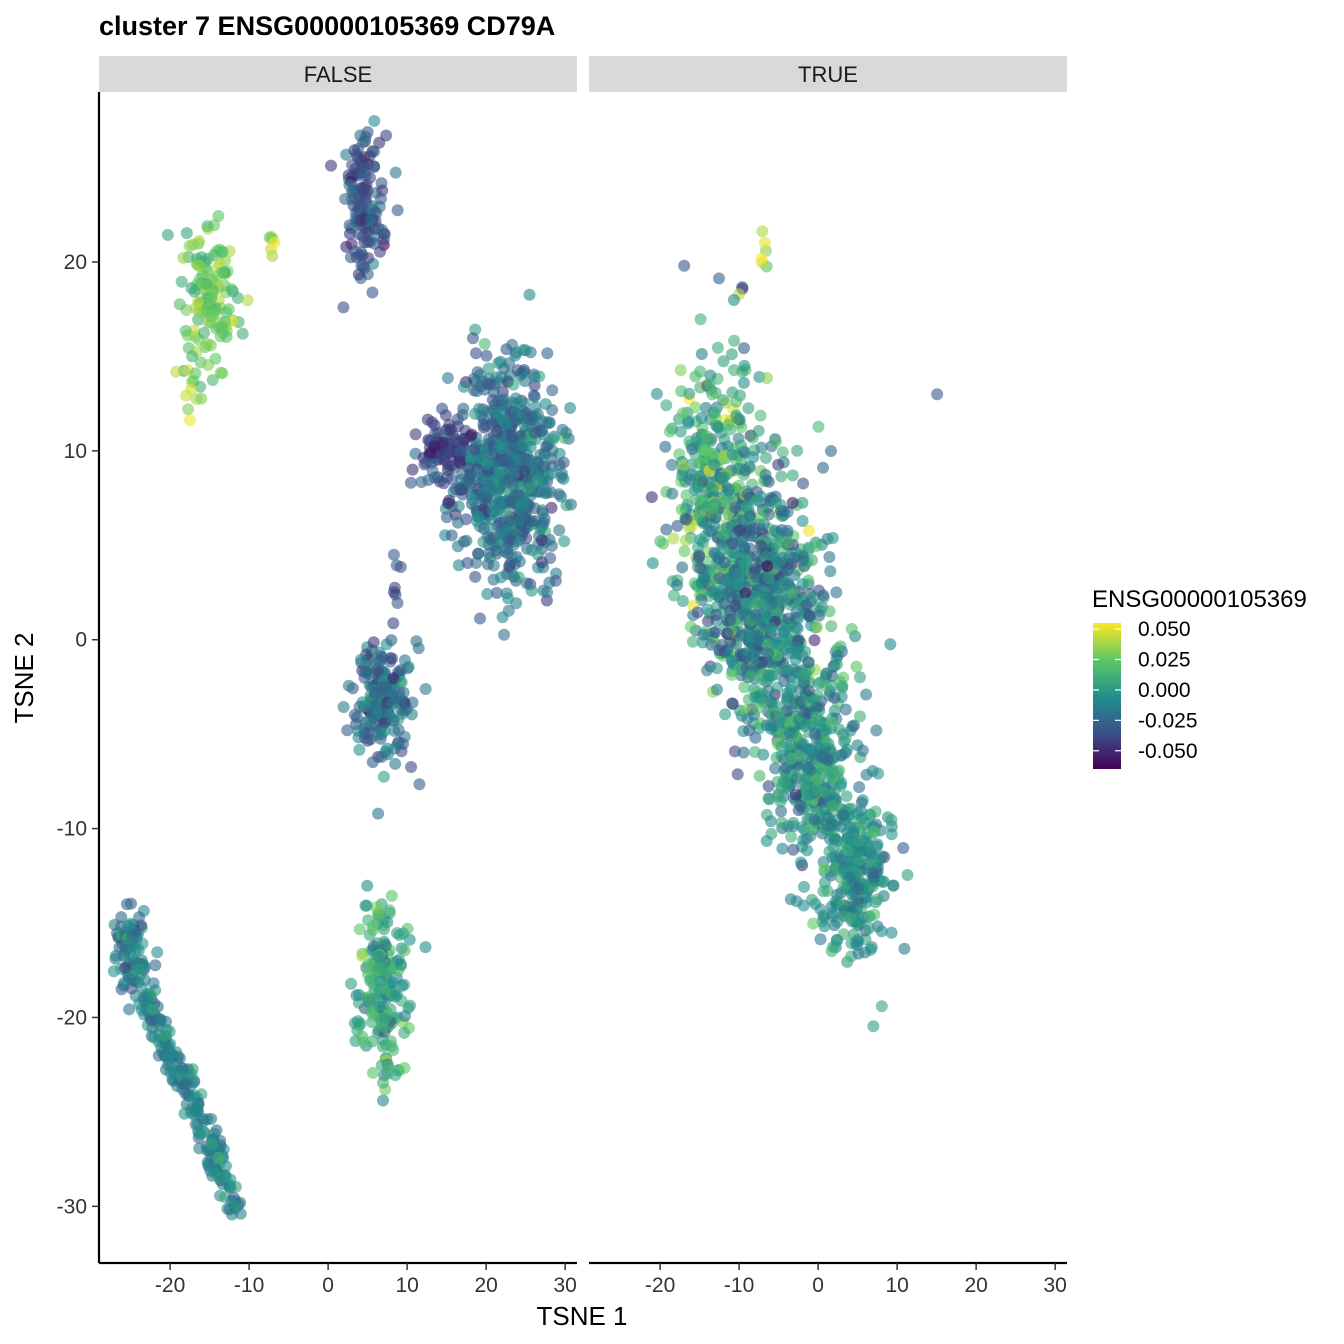 This screenshot has width=1344, height=1344. Describe the element at coordinates (1164, 660) in the screenshot. I see `legend-label: 0.025` at that location.